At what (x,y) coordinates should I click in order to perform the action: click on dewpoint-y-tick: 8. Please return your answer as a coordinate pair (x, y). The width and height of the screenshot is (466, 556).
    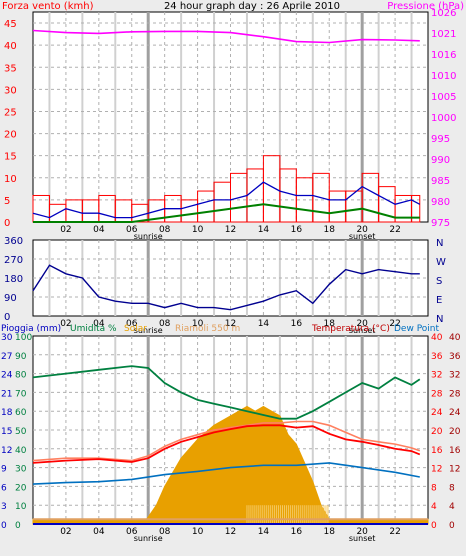
    Looking at the image, I should click on (452, 488).